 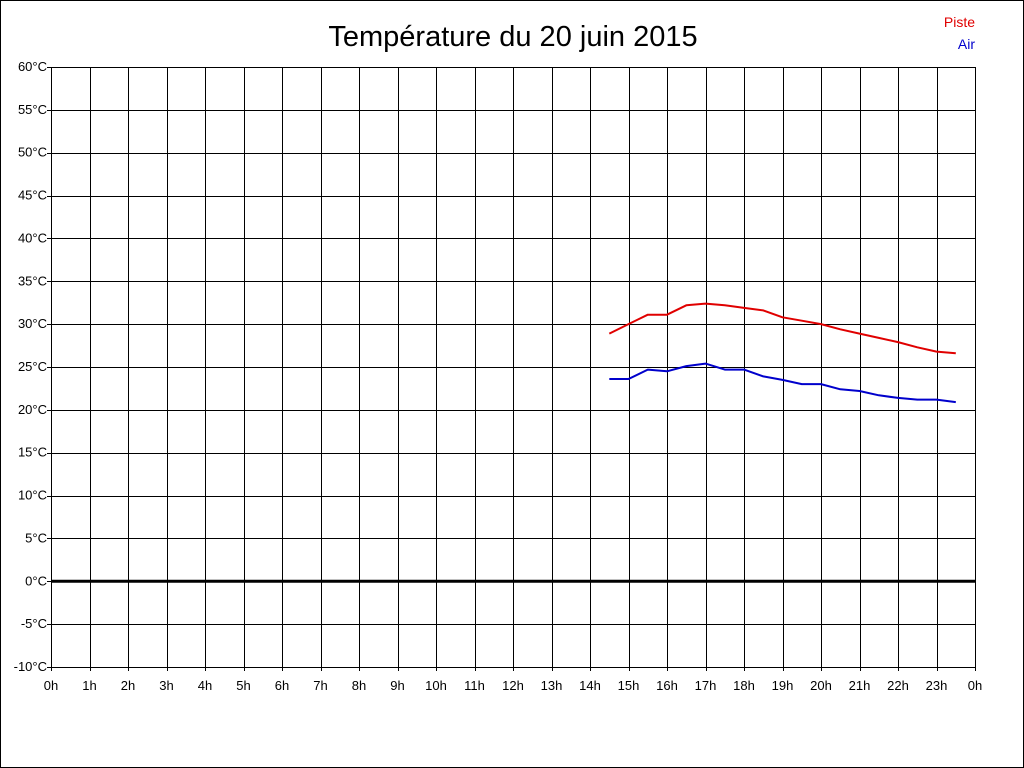 I want to click on y-tick-label: 35°C, so click(x=32, y=280).